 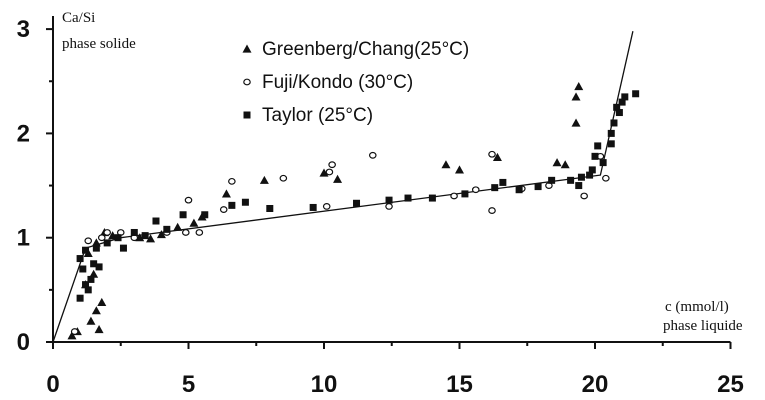 I want to click on x-axis-label-line2: phase liquide, so click(x=703, y=326).